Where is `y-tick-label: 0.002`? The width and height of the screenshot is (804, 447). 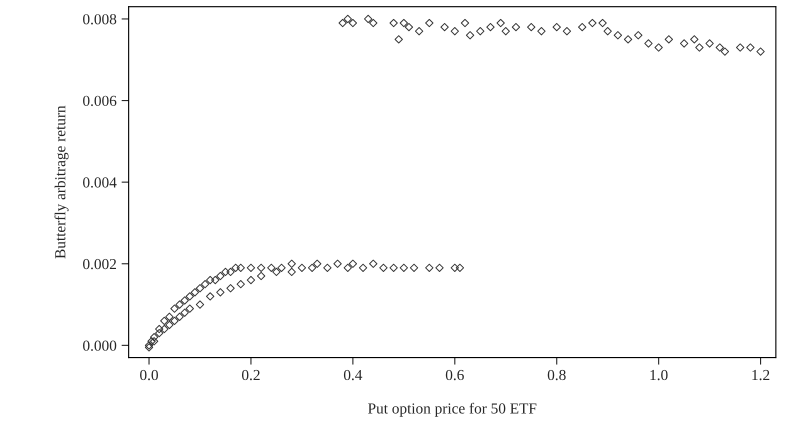
y-tick-label: 0.002 is located at coordinates (99, 264).